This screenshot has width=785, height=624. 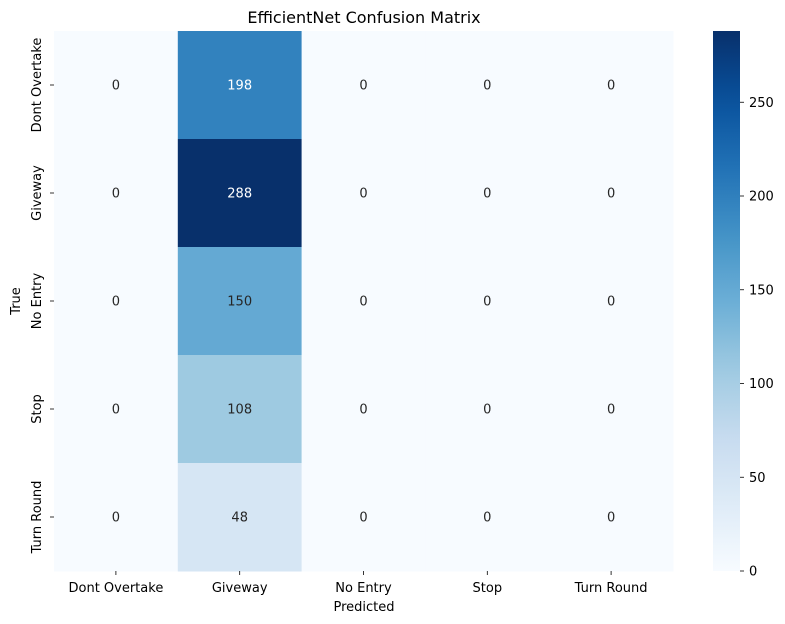 I want to click on y-tick-label: No Entry, so click(x=37, y=300).